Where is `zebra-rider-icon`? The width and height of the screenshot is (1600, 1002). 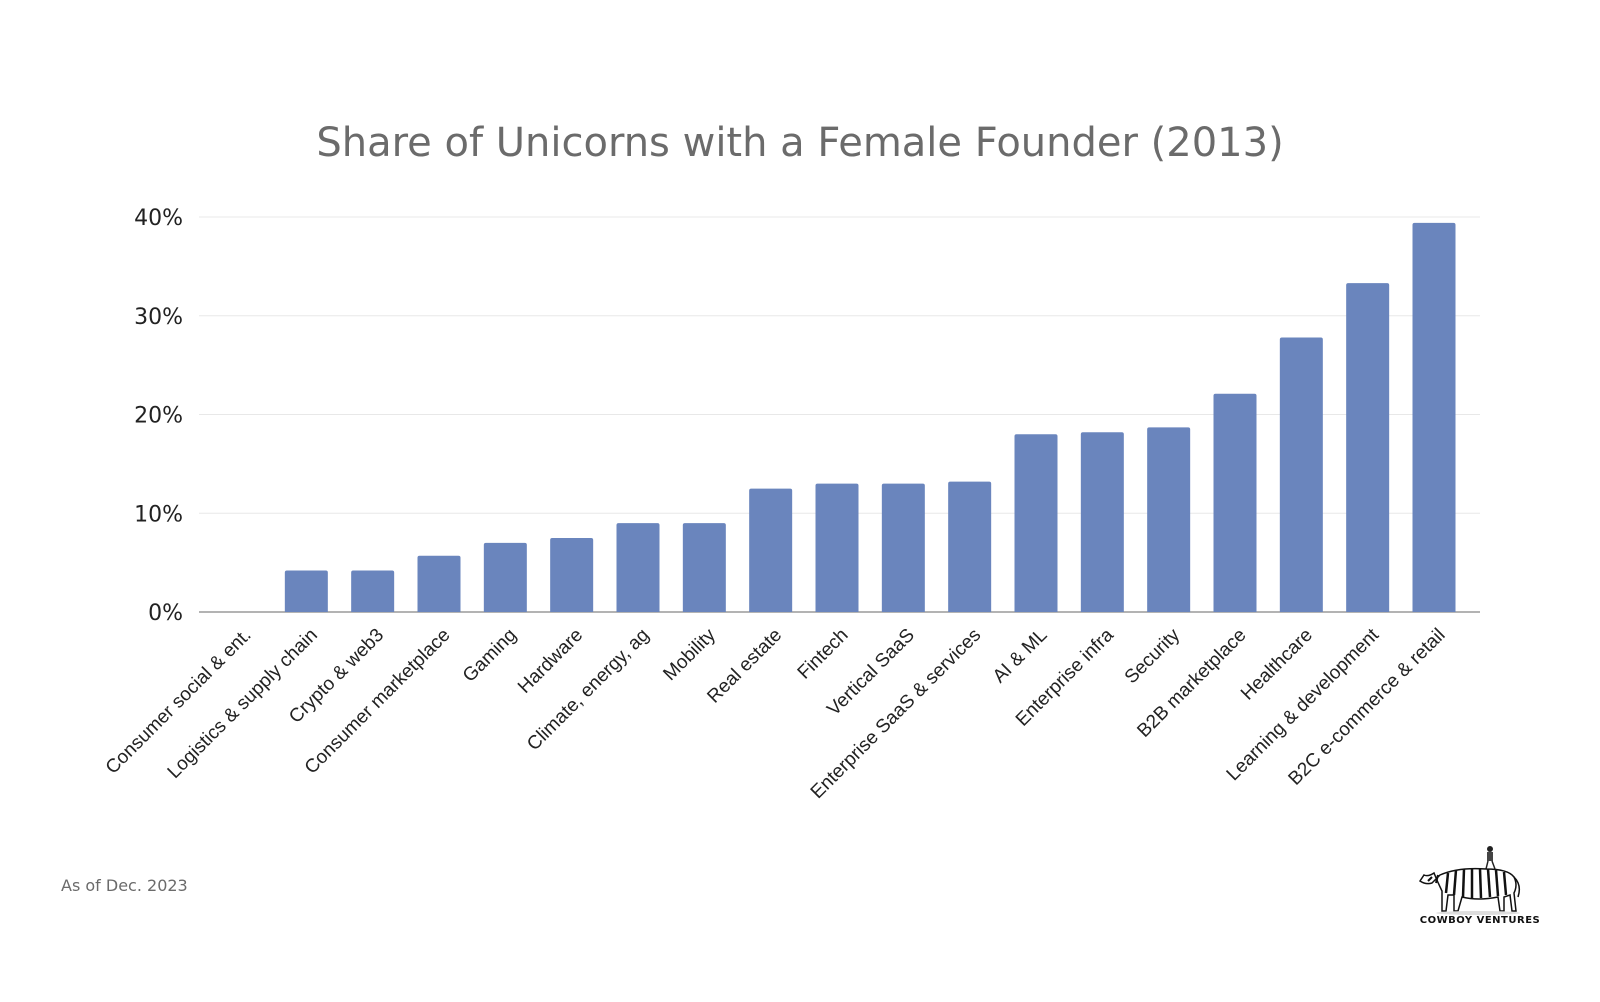
zebra-rider-icon is located at coordinates (1469, 880).